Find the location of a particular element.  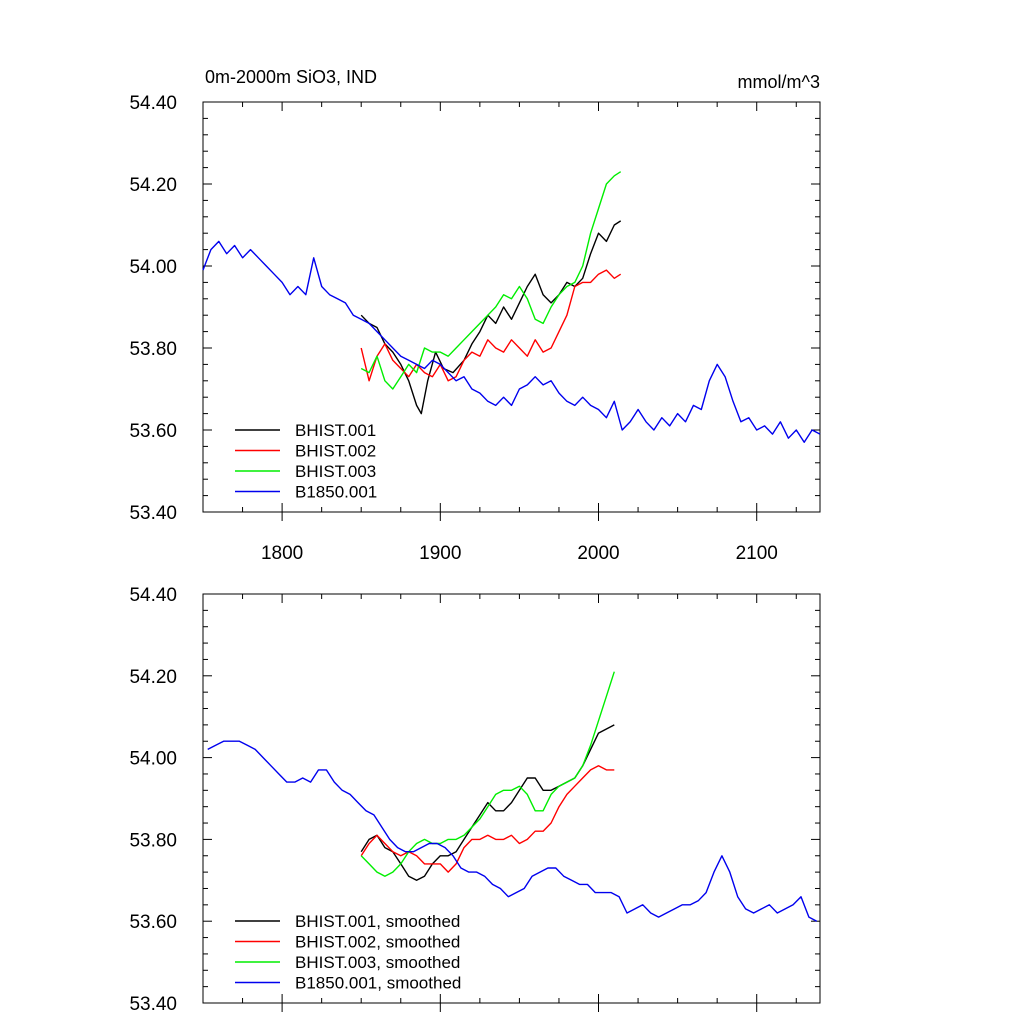

legend-label: B1850.001 is located at coordinates (336, 492).